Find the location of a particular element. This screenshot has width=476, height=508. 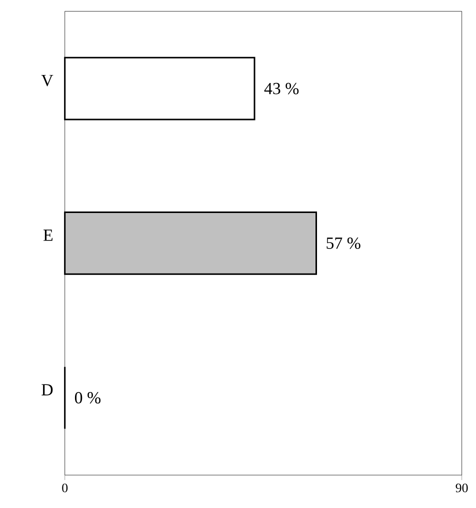

data-label: 43 % is located at coordinates (281, 88).